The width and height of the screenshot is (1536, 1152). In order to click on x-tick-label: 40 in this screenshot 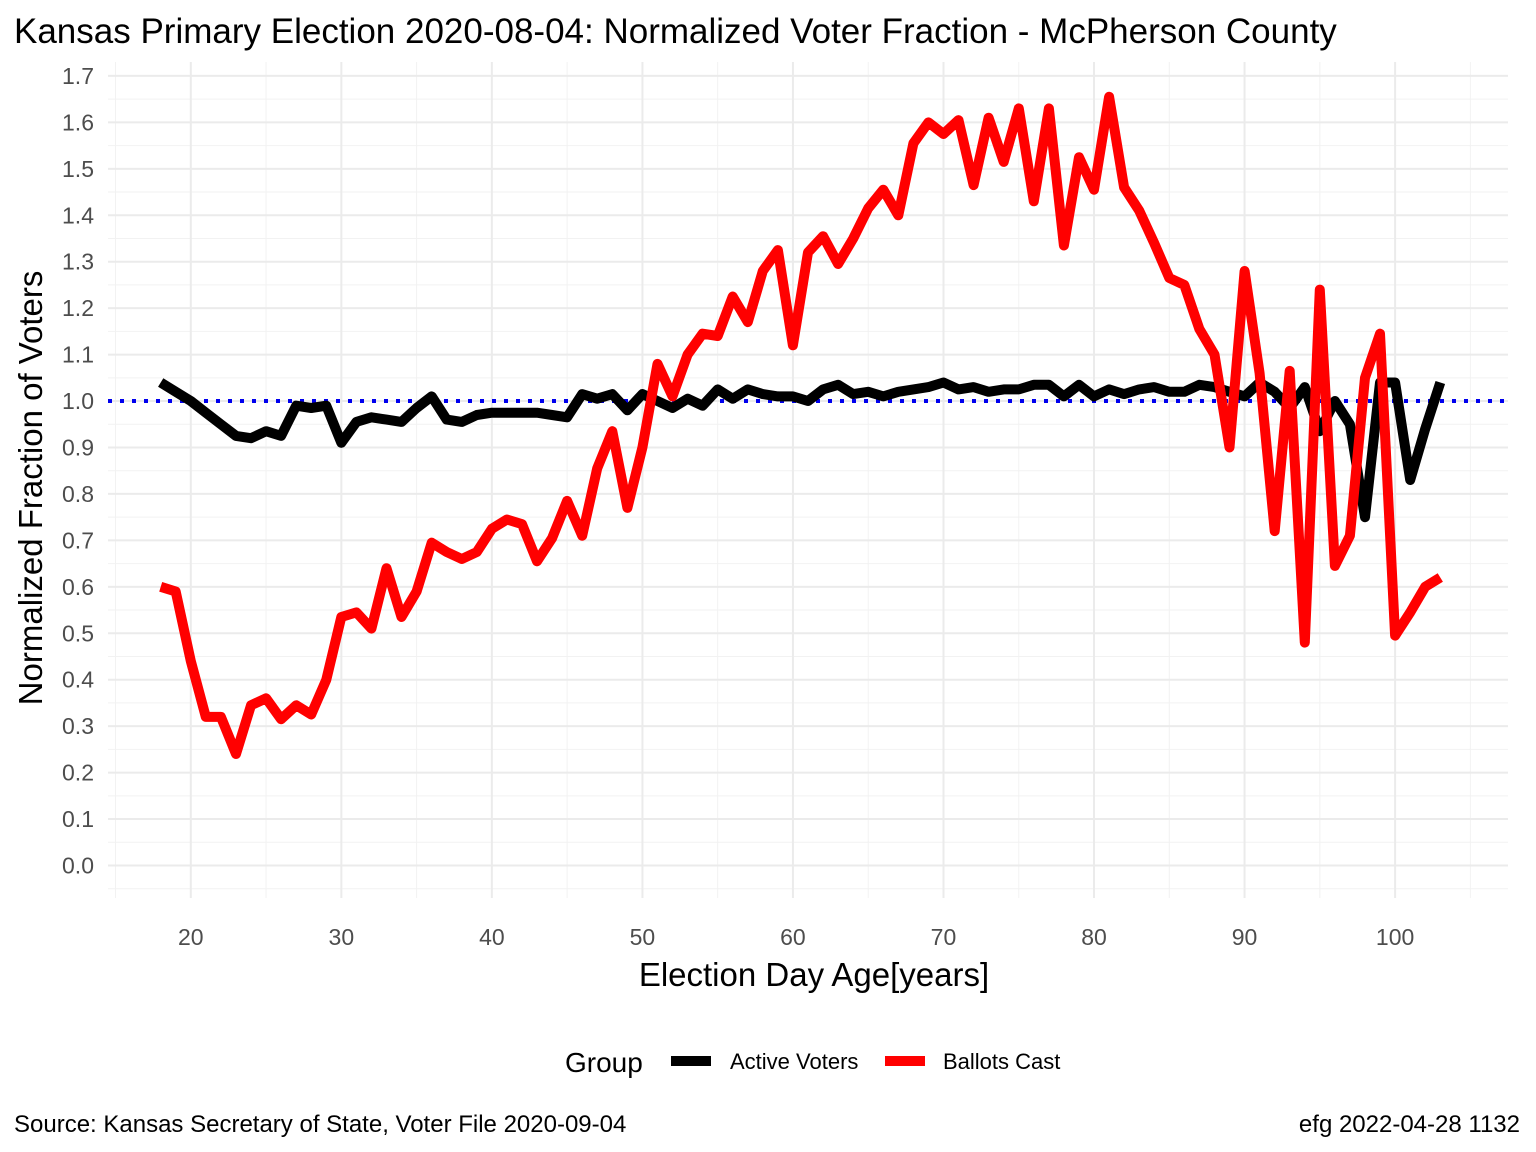, I will do `click(492, 937)`.